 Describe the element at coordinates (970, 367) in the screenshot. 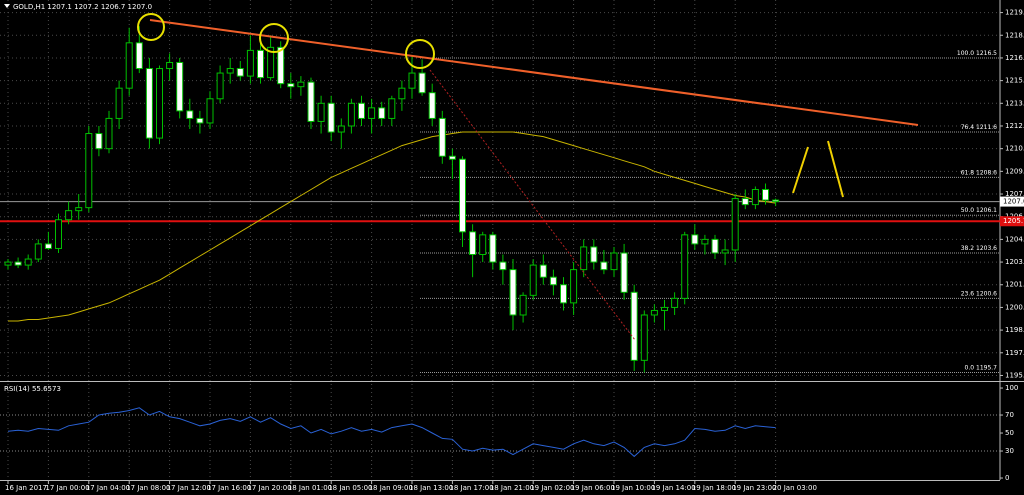

I see `fib-level-text: 0.0` at that location.